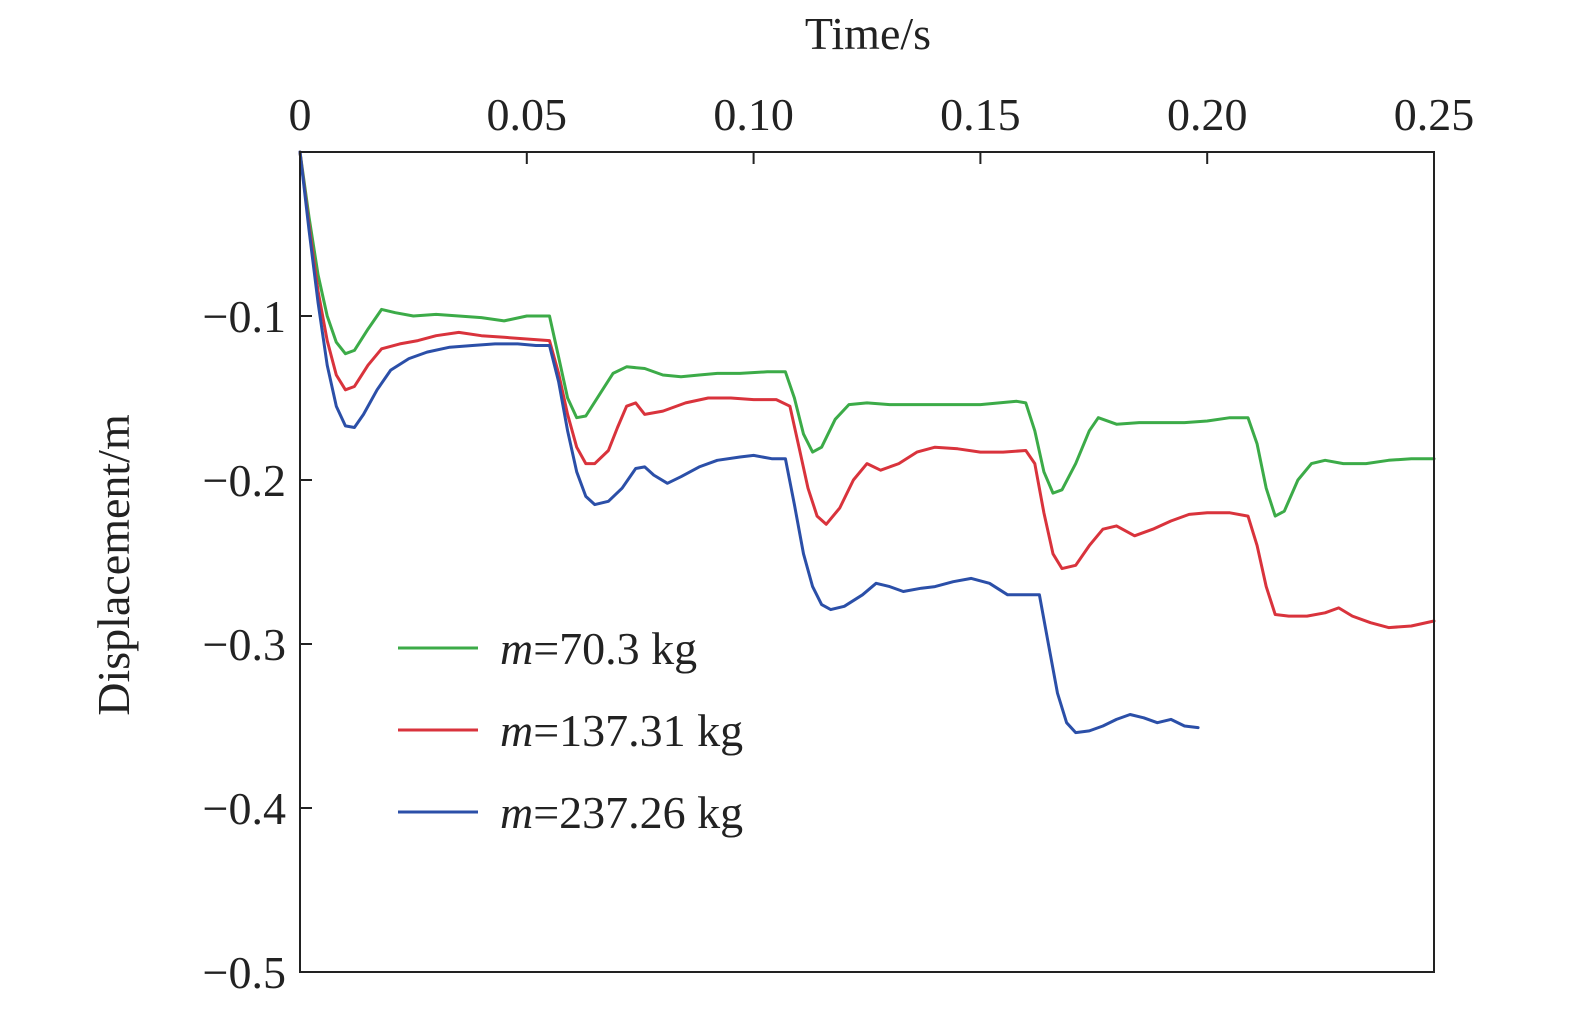  Describe the element at coordinates (1434, 114) in the screenshot. I see `x-tick-label: 0.25` at that location.